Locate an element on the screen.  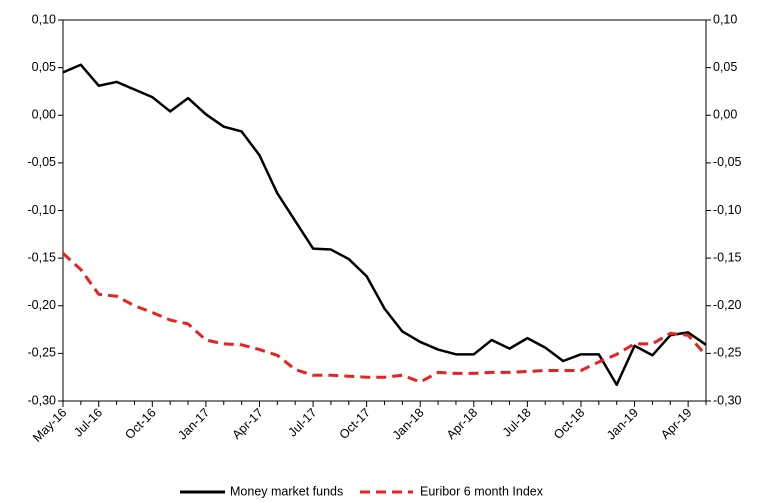
y-tick-label: -0,10 is located at coordinates (42, 210).